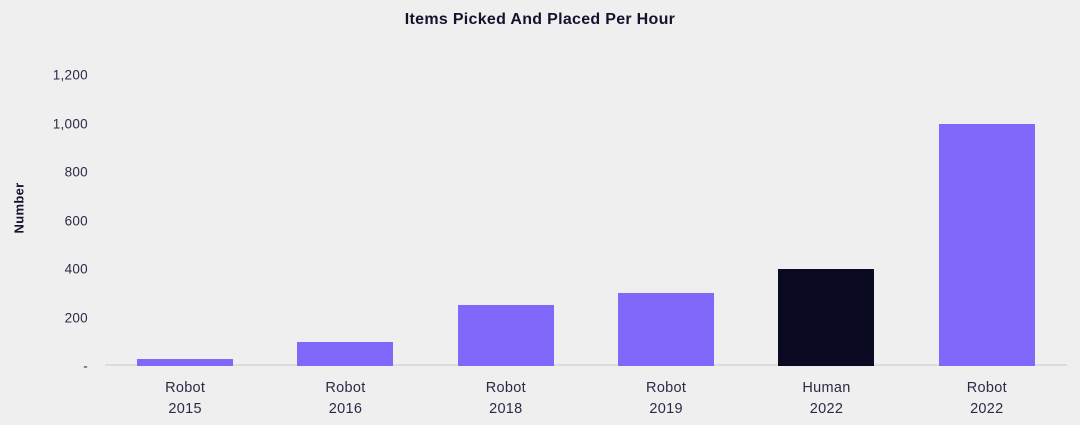  Describe the element at coordinates (185, 409) in the screenshot. I see `x-tick-label-line2: 2015` at that location.